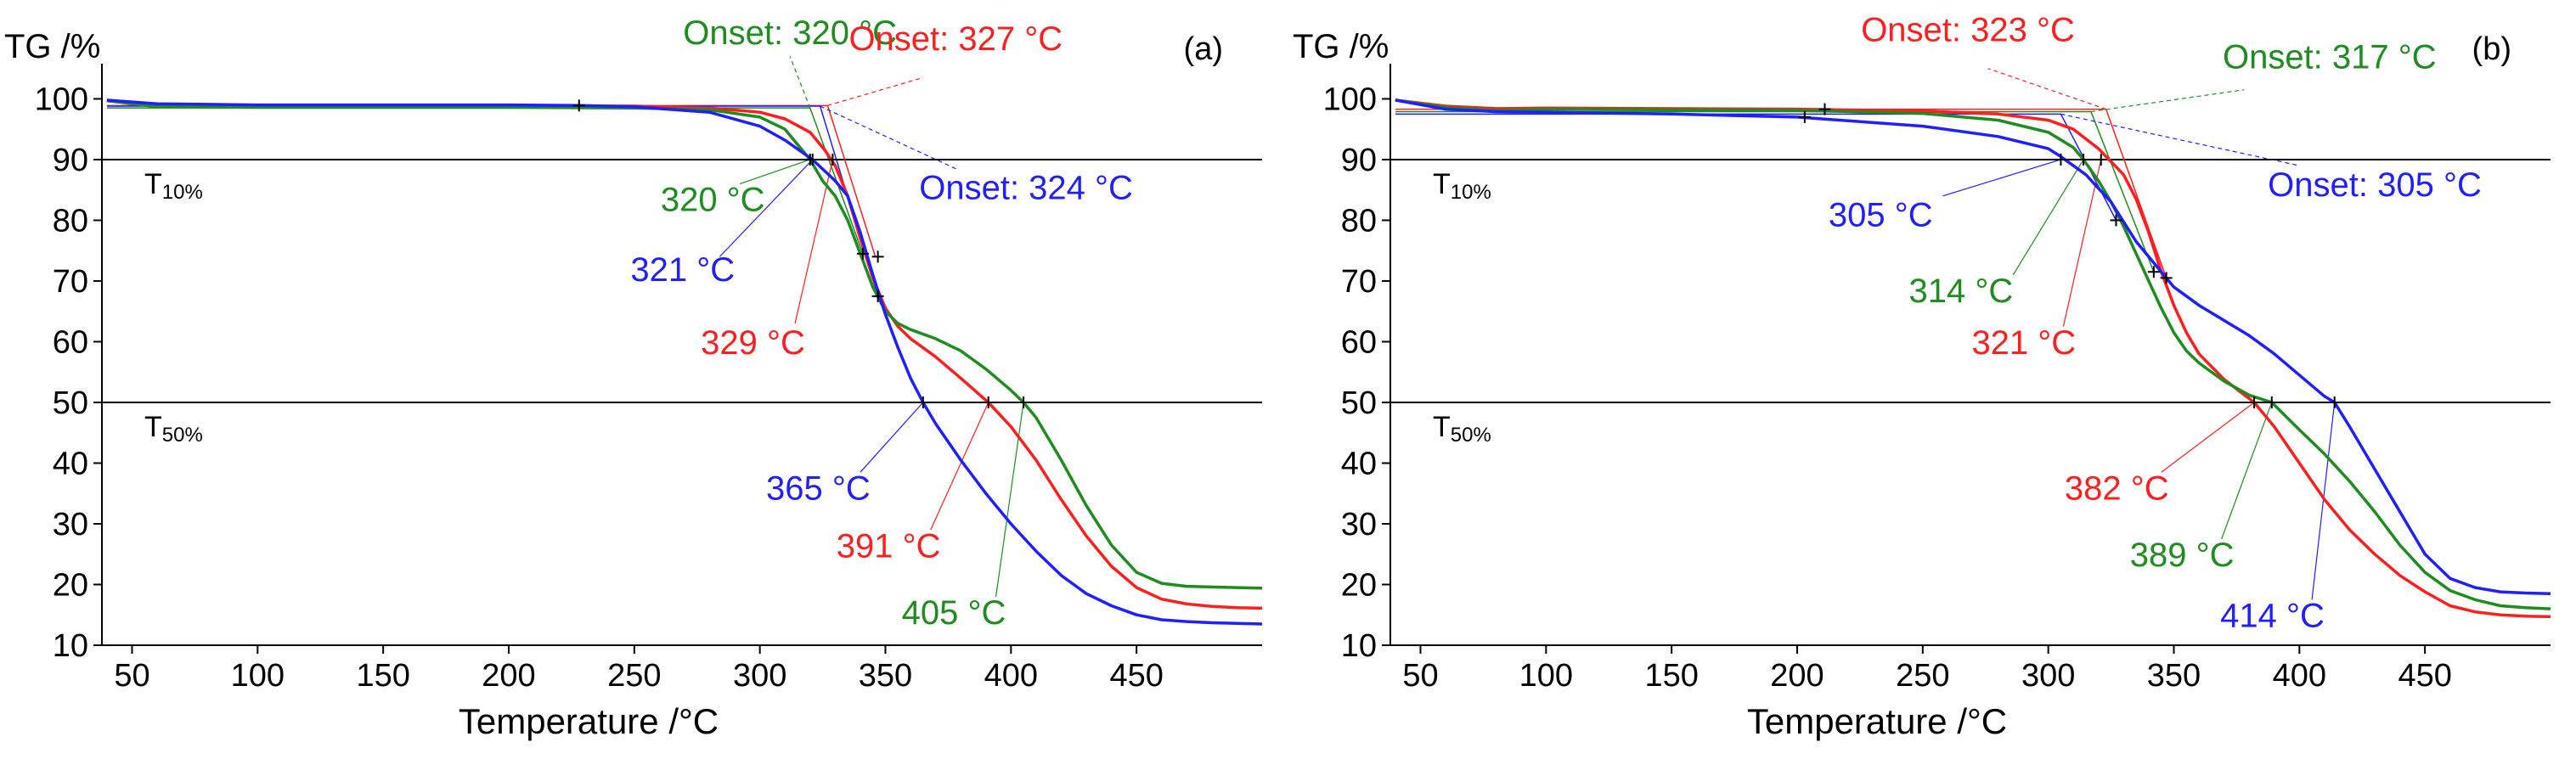 This screenshot has height=759, width=2576. Describe the element at coordinates (2272, 617) in the screenshot. I see `annotation-label: 414 °C` at that location.